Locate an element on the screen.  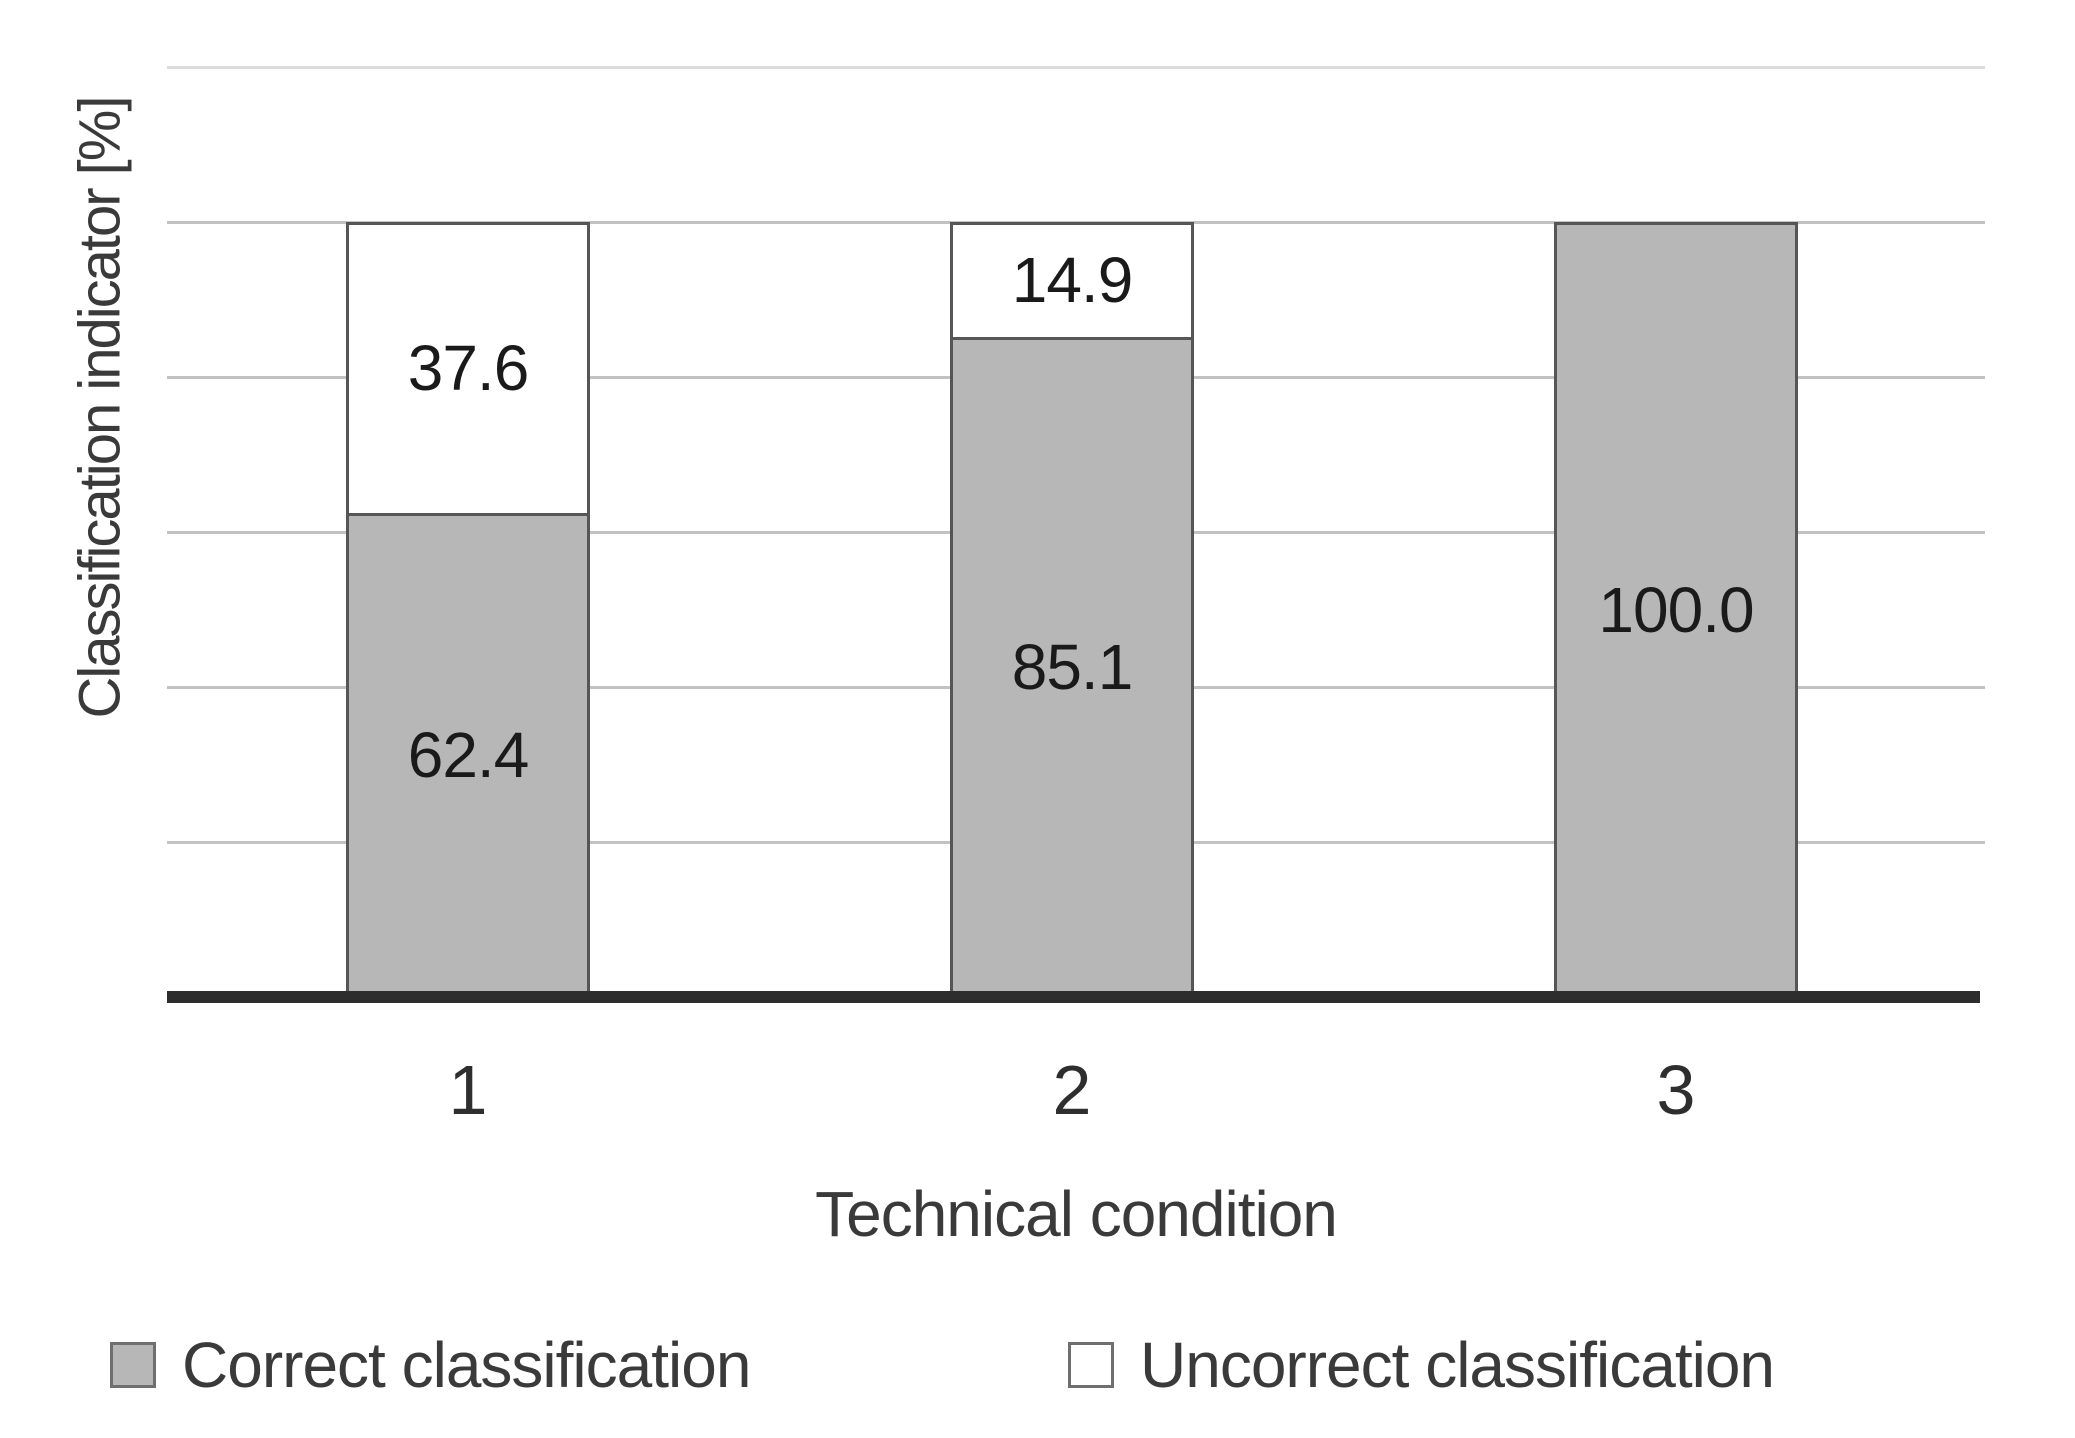
x-tick-label-1: 1 is located at coordinates (468, 1090).